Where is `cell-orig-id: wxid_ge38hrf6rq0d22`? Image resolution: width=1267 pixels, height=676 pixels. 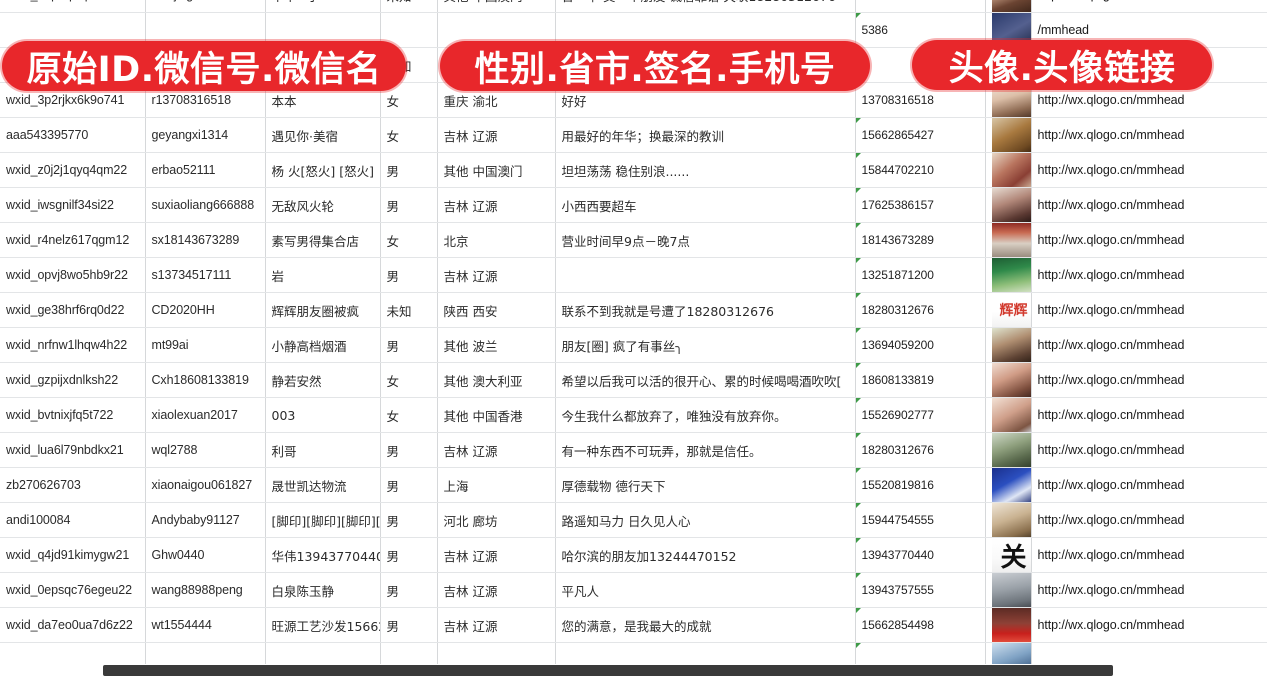 cell-orig-id: wxid_ge38hrf6rq0d22 is located at coordinates (73, 310).